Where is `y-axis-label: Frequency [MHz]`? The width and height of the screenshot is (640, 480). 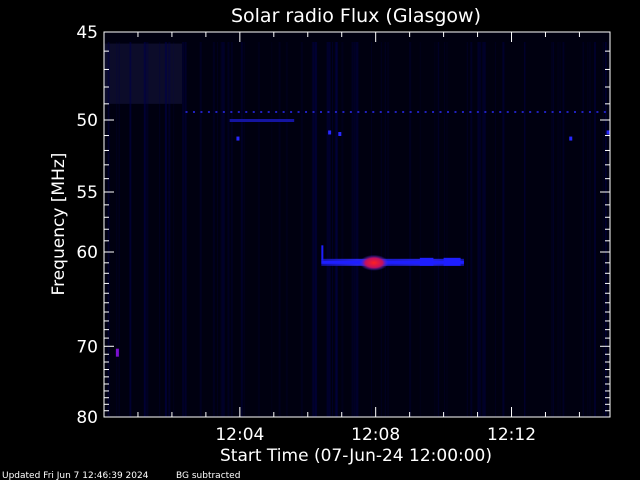 y-axis-label: Frequency [MHz] is located at coordinates (59, 224).